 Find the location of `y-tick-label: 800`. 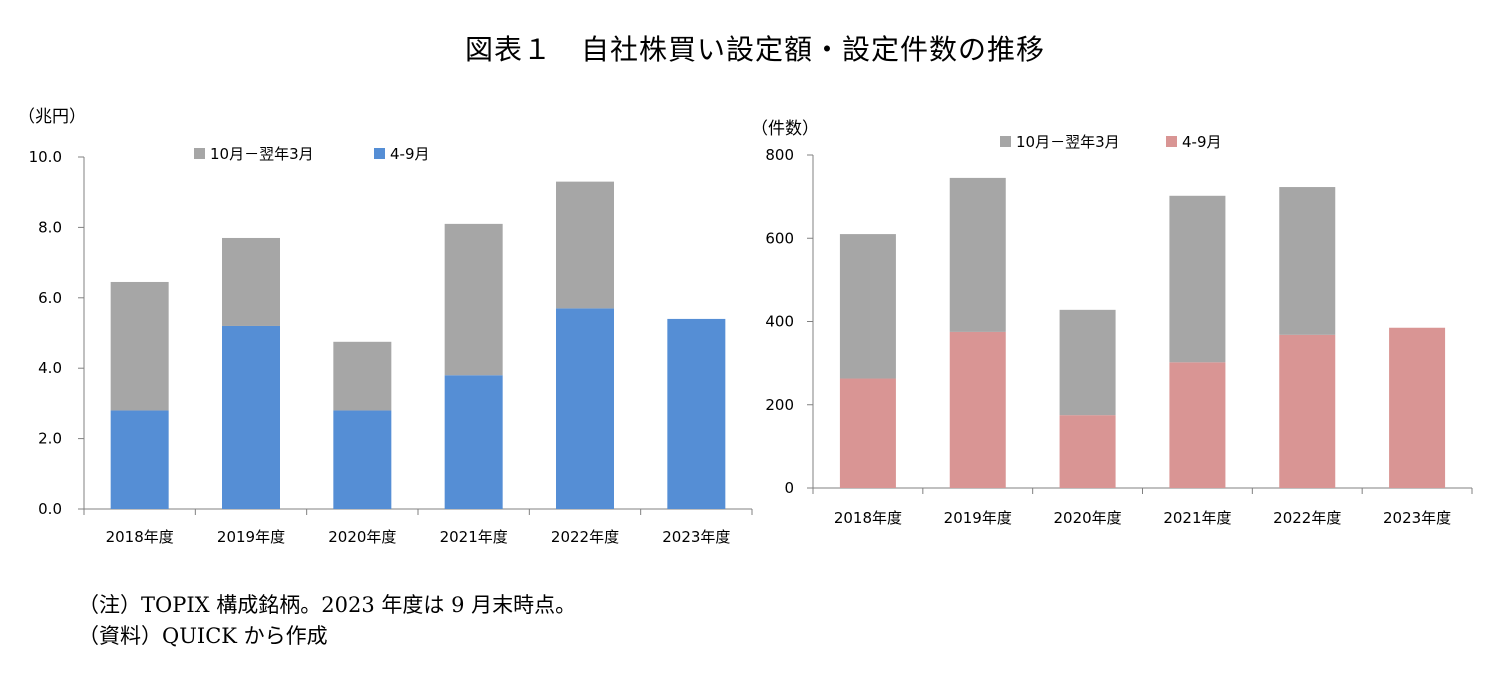

y-tick-label: 800 is located at coordinates (779, 155).